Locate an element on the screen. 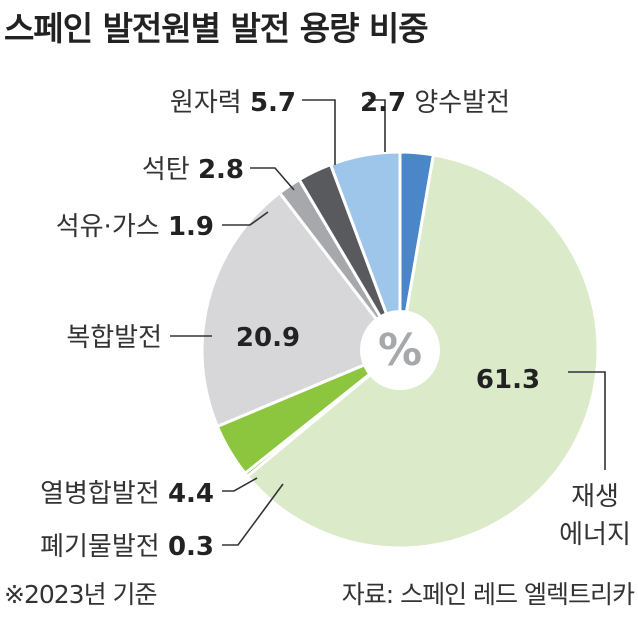 The width and height of the screenshot is (638, 619). value-slice-2: 61.3 is located at coordinates (508, 380).